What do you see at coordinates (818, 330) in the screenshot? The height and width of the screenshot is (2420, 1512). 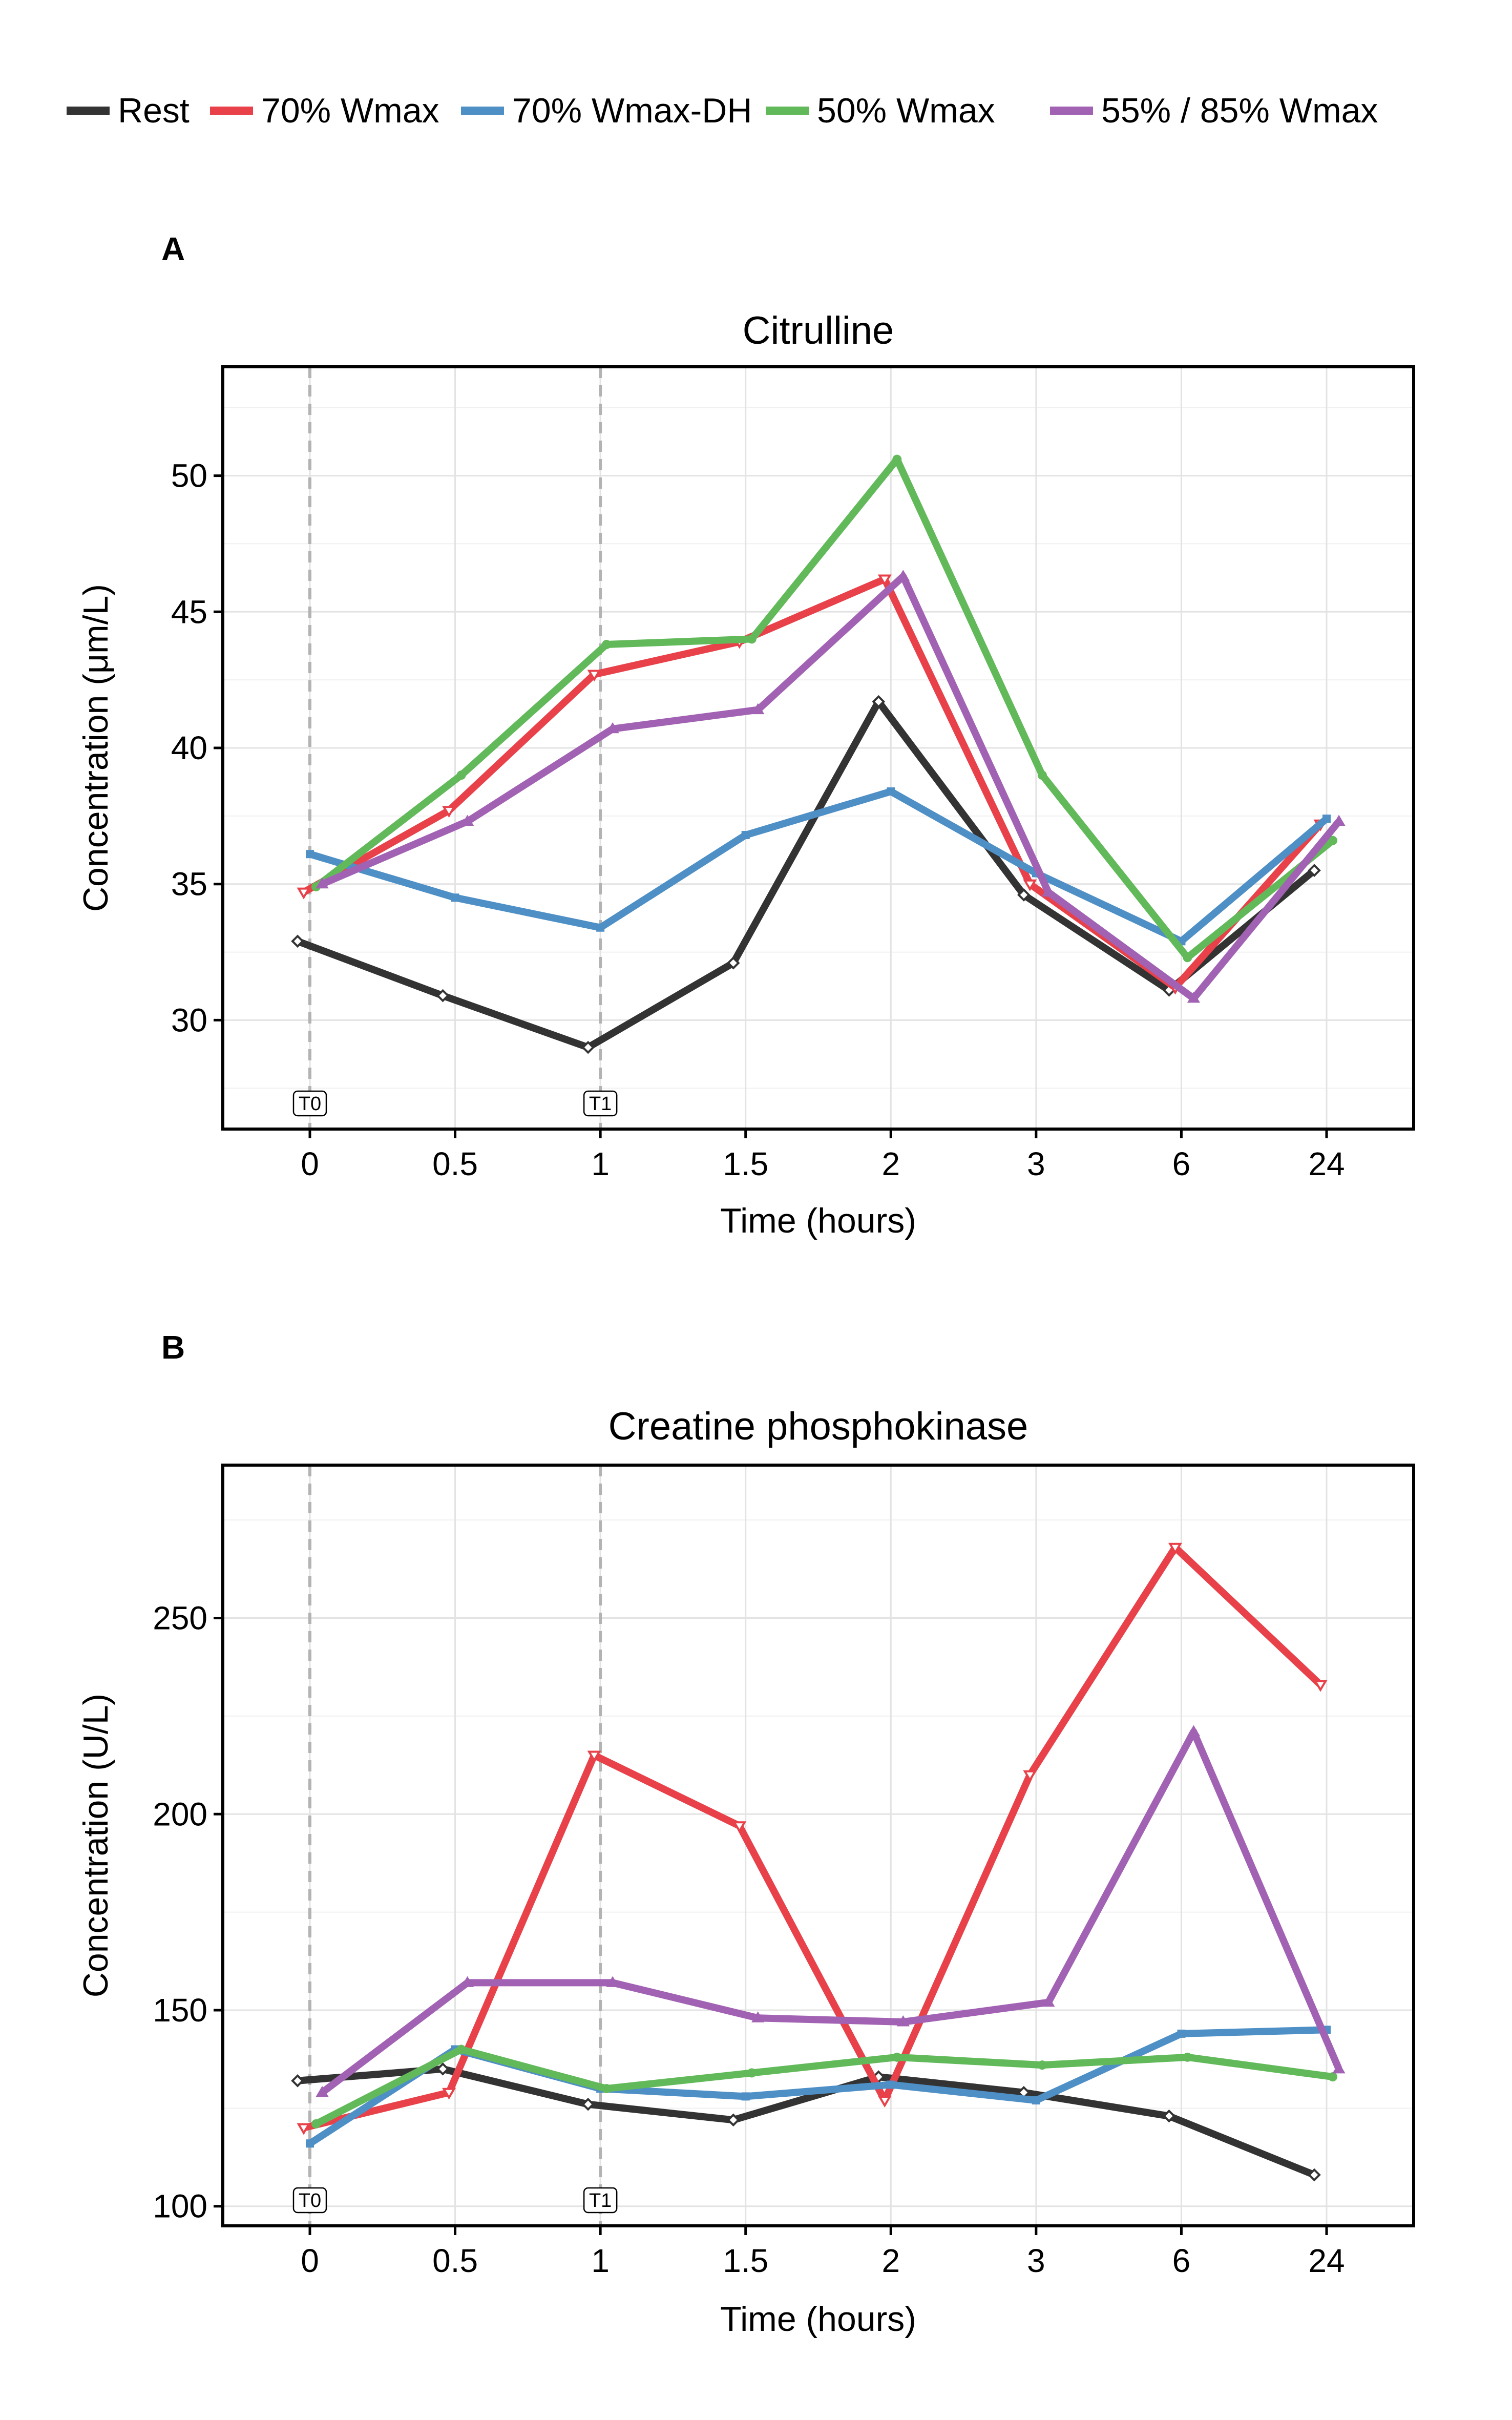 I see `chart-title: Citrulline` at bounding box center [818, 330].